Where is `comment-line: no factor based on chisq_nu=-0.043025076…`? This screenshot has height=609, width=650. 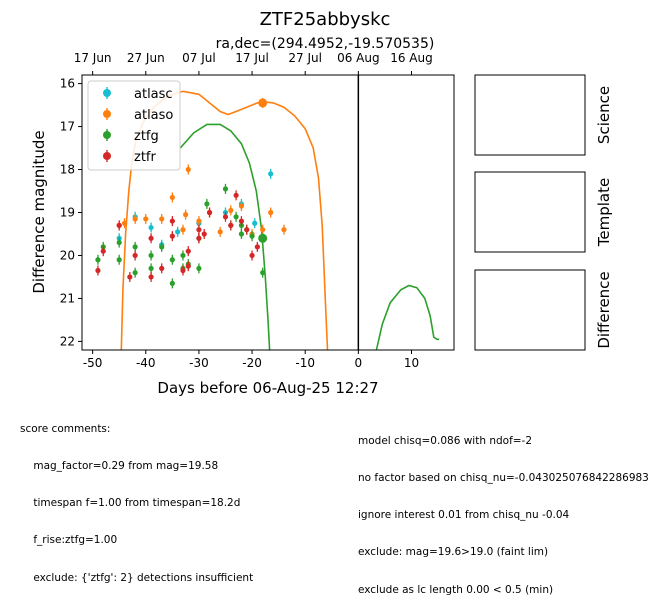 comment-line: no factor based on chisq_nu=-0.043025076… is located at coordinates (503, 478).